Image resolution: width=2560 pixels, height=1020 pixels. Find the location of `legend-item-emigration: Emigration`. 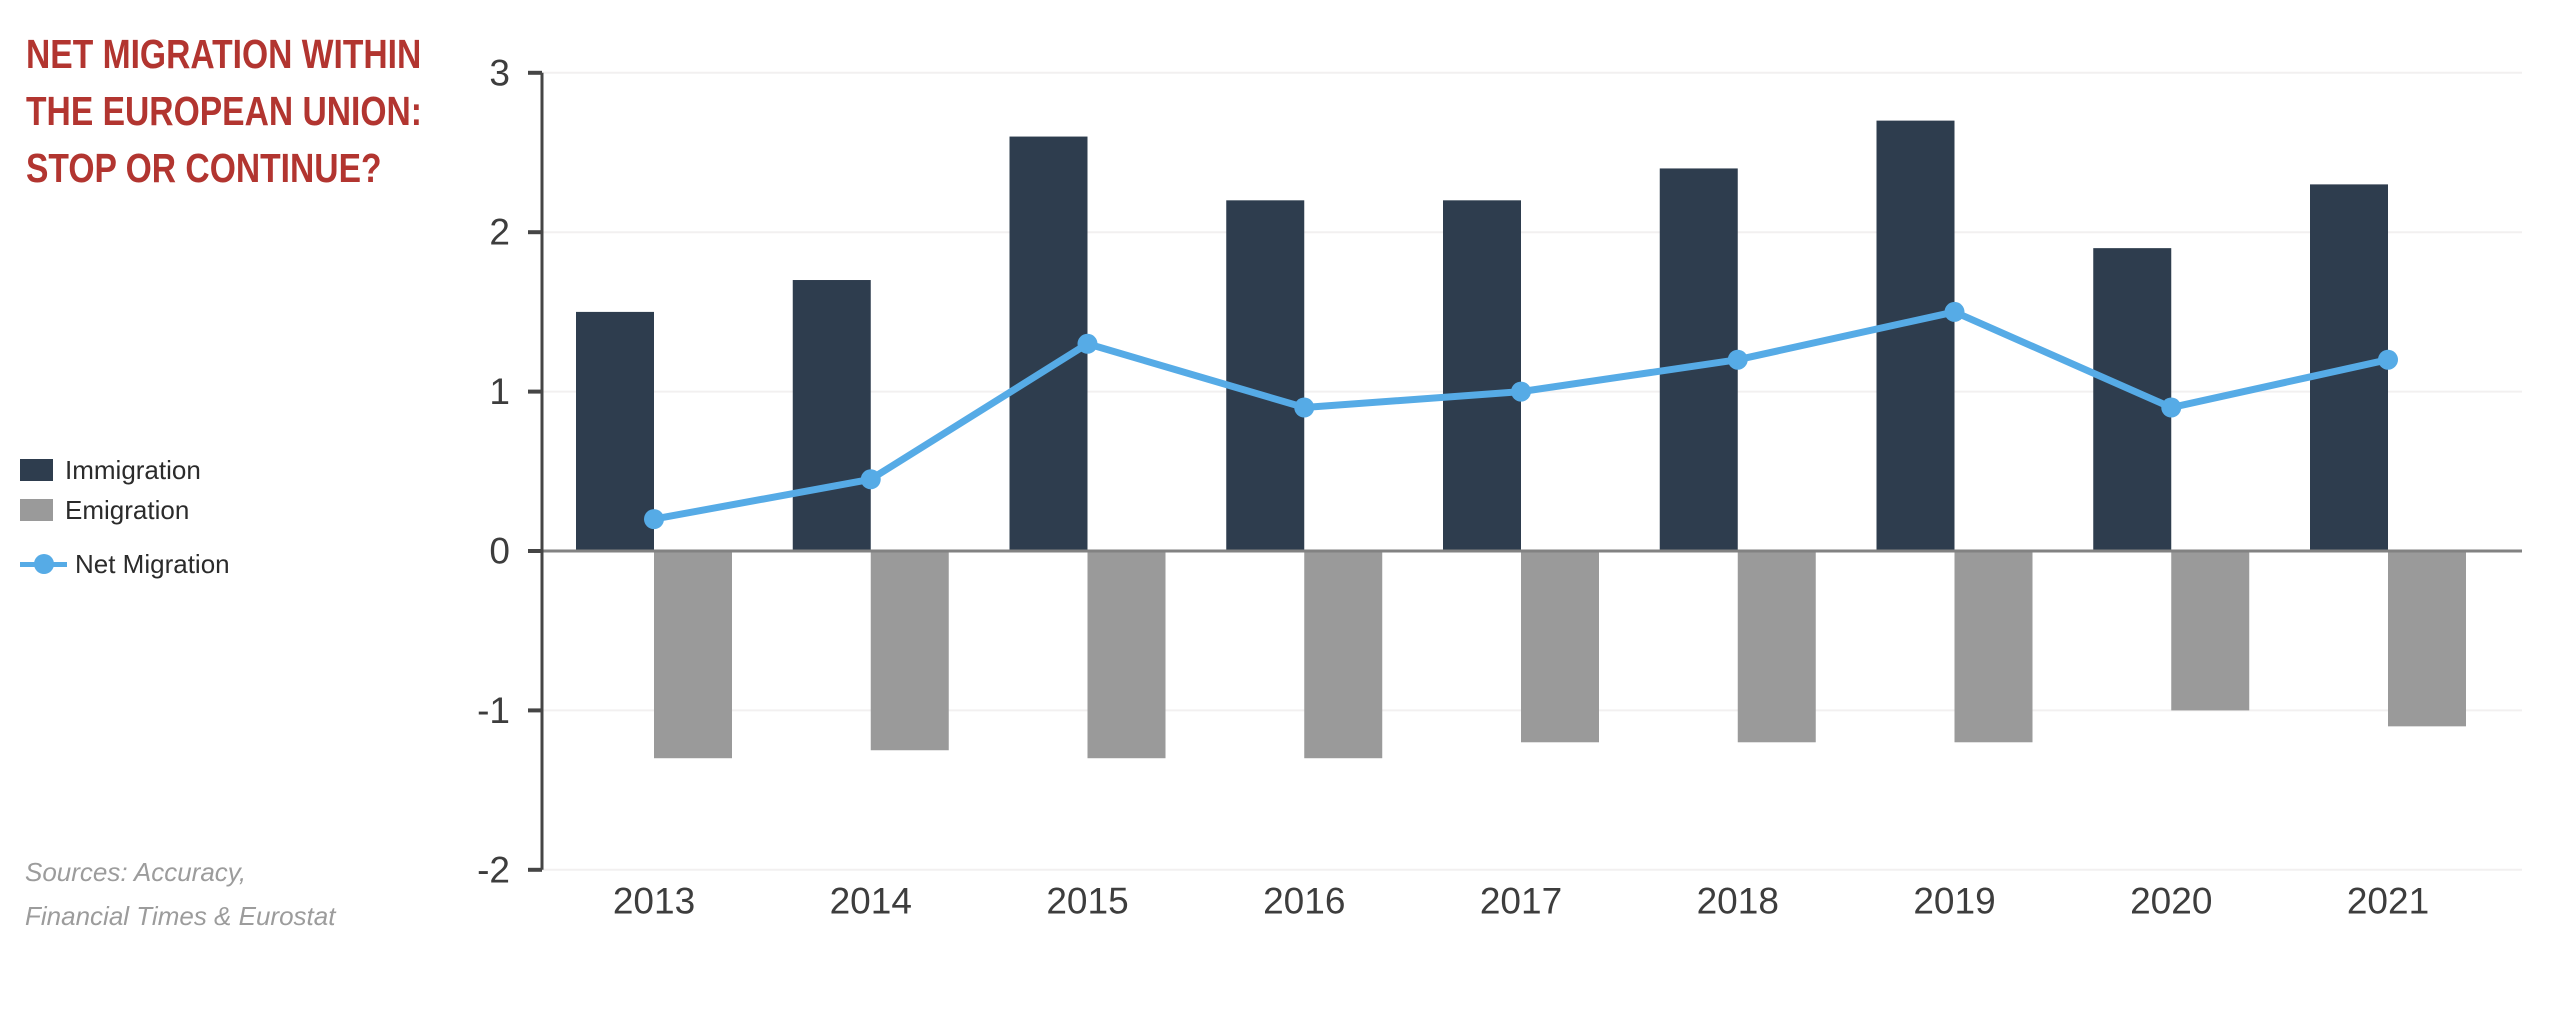

legend-item-emigration: Emigration is located at coordinates (125, 510).